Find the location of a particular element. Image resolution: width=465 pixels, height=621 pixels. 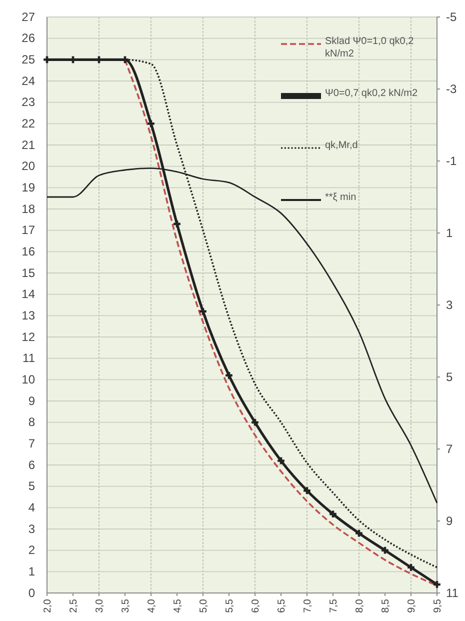

y2-tick-label: 7 is located at coordinates (449, 449).